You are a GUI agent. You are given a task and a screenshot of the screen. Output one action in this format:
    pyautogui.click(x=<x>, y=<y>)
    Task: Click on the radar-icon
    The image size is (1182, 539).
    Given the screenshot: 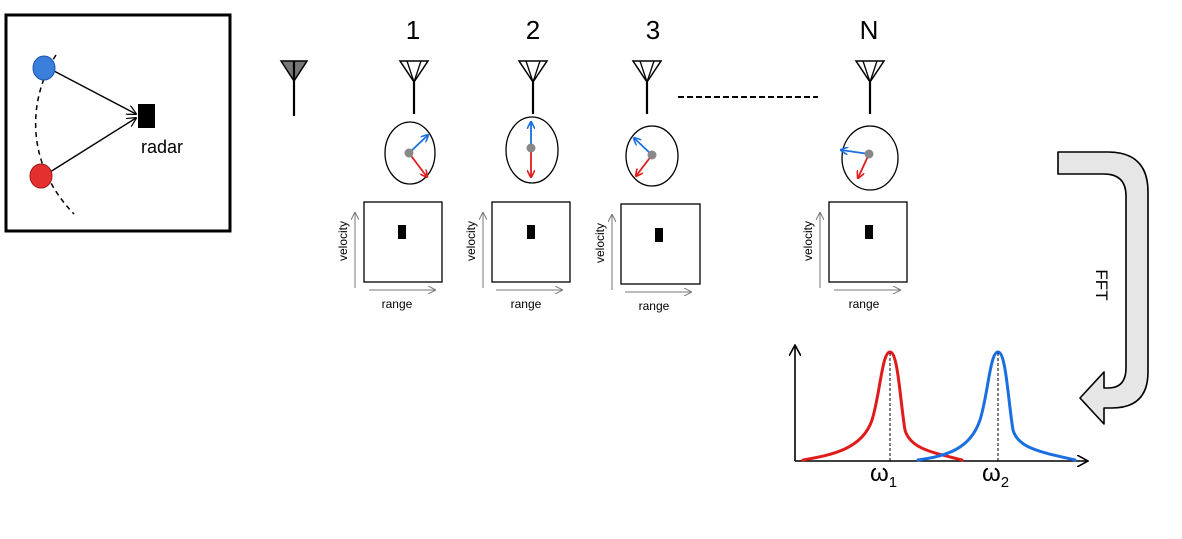 What is the action you would take?
    pyautogui.click(x=146, y=116)
    